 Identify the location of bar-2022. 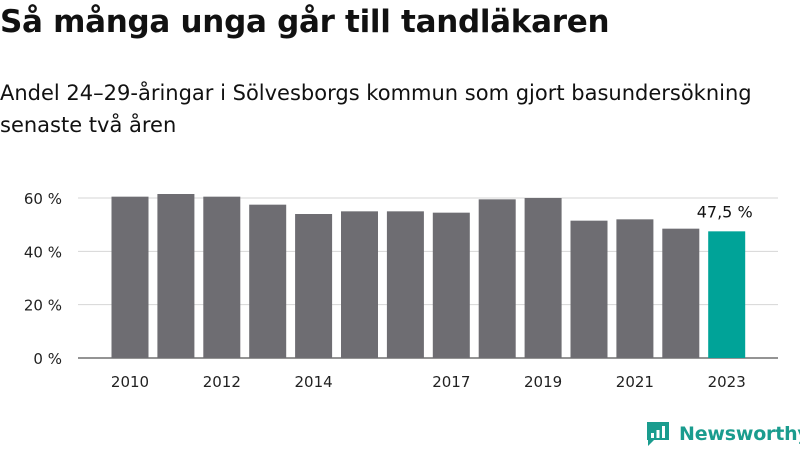
(681, 293).